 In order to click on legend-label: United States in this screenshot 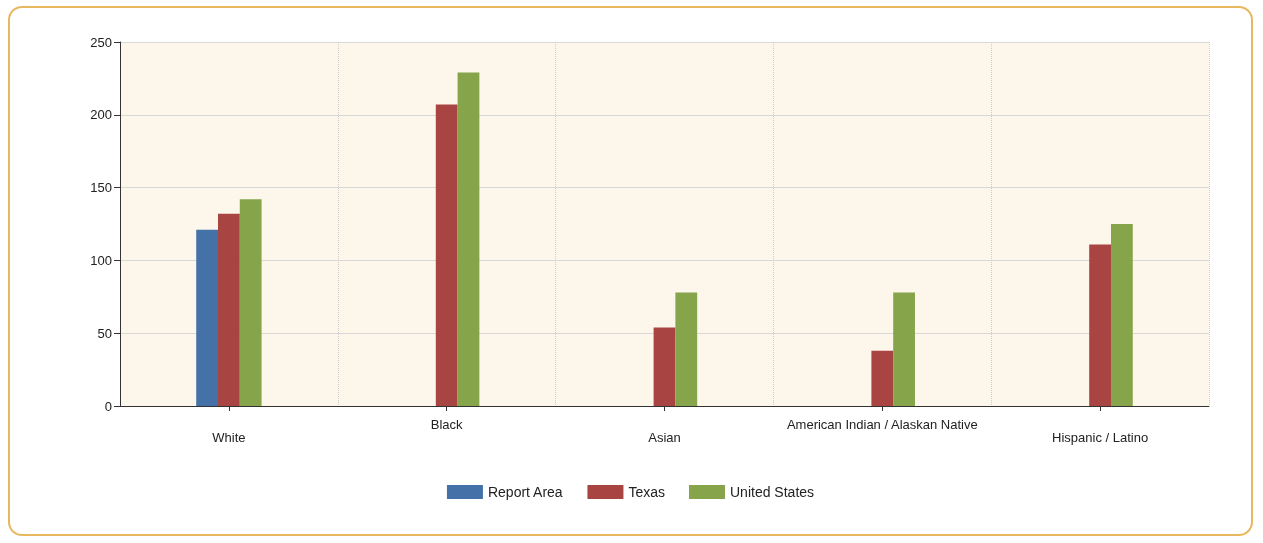, I will do `click(772, 492)`.